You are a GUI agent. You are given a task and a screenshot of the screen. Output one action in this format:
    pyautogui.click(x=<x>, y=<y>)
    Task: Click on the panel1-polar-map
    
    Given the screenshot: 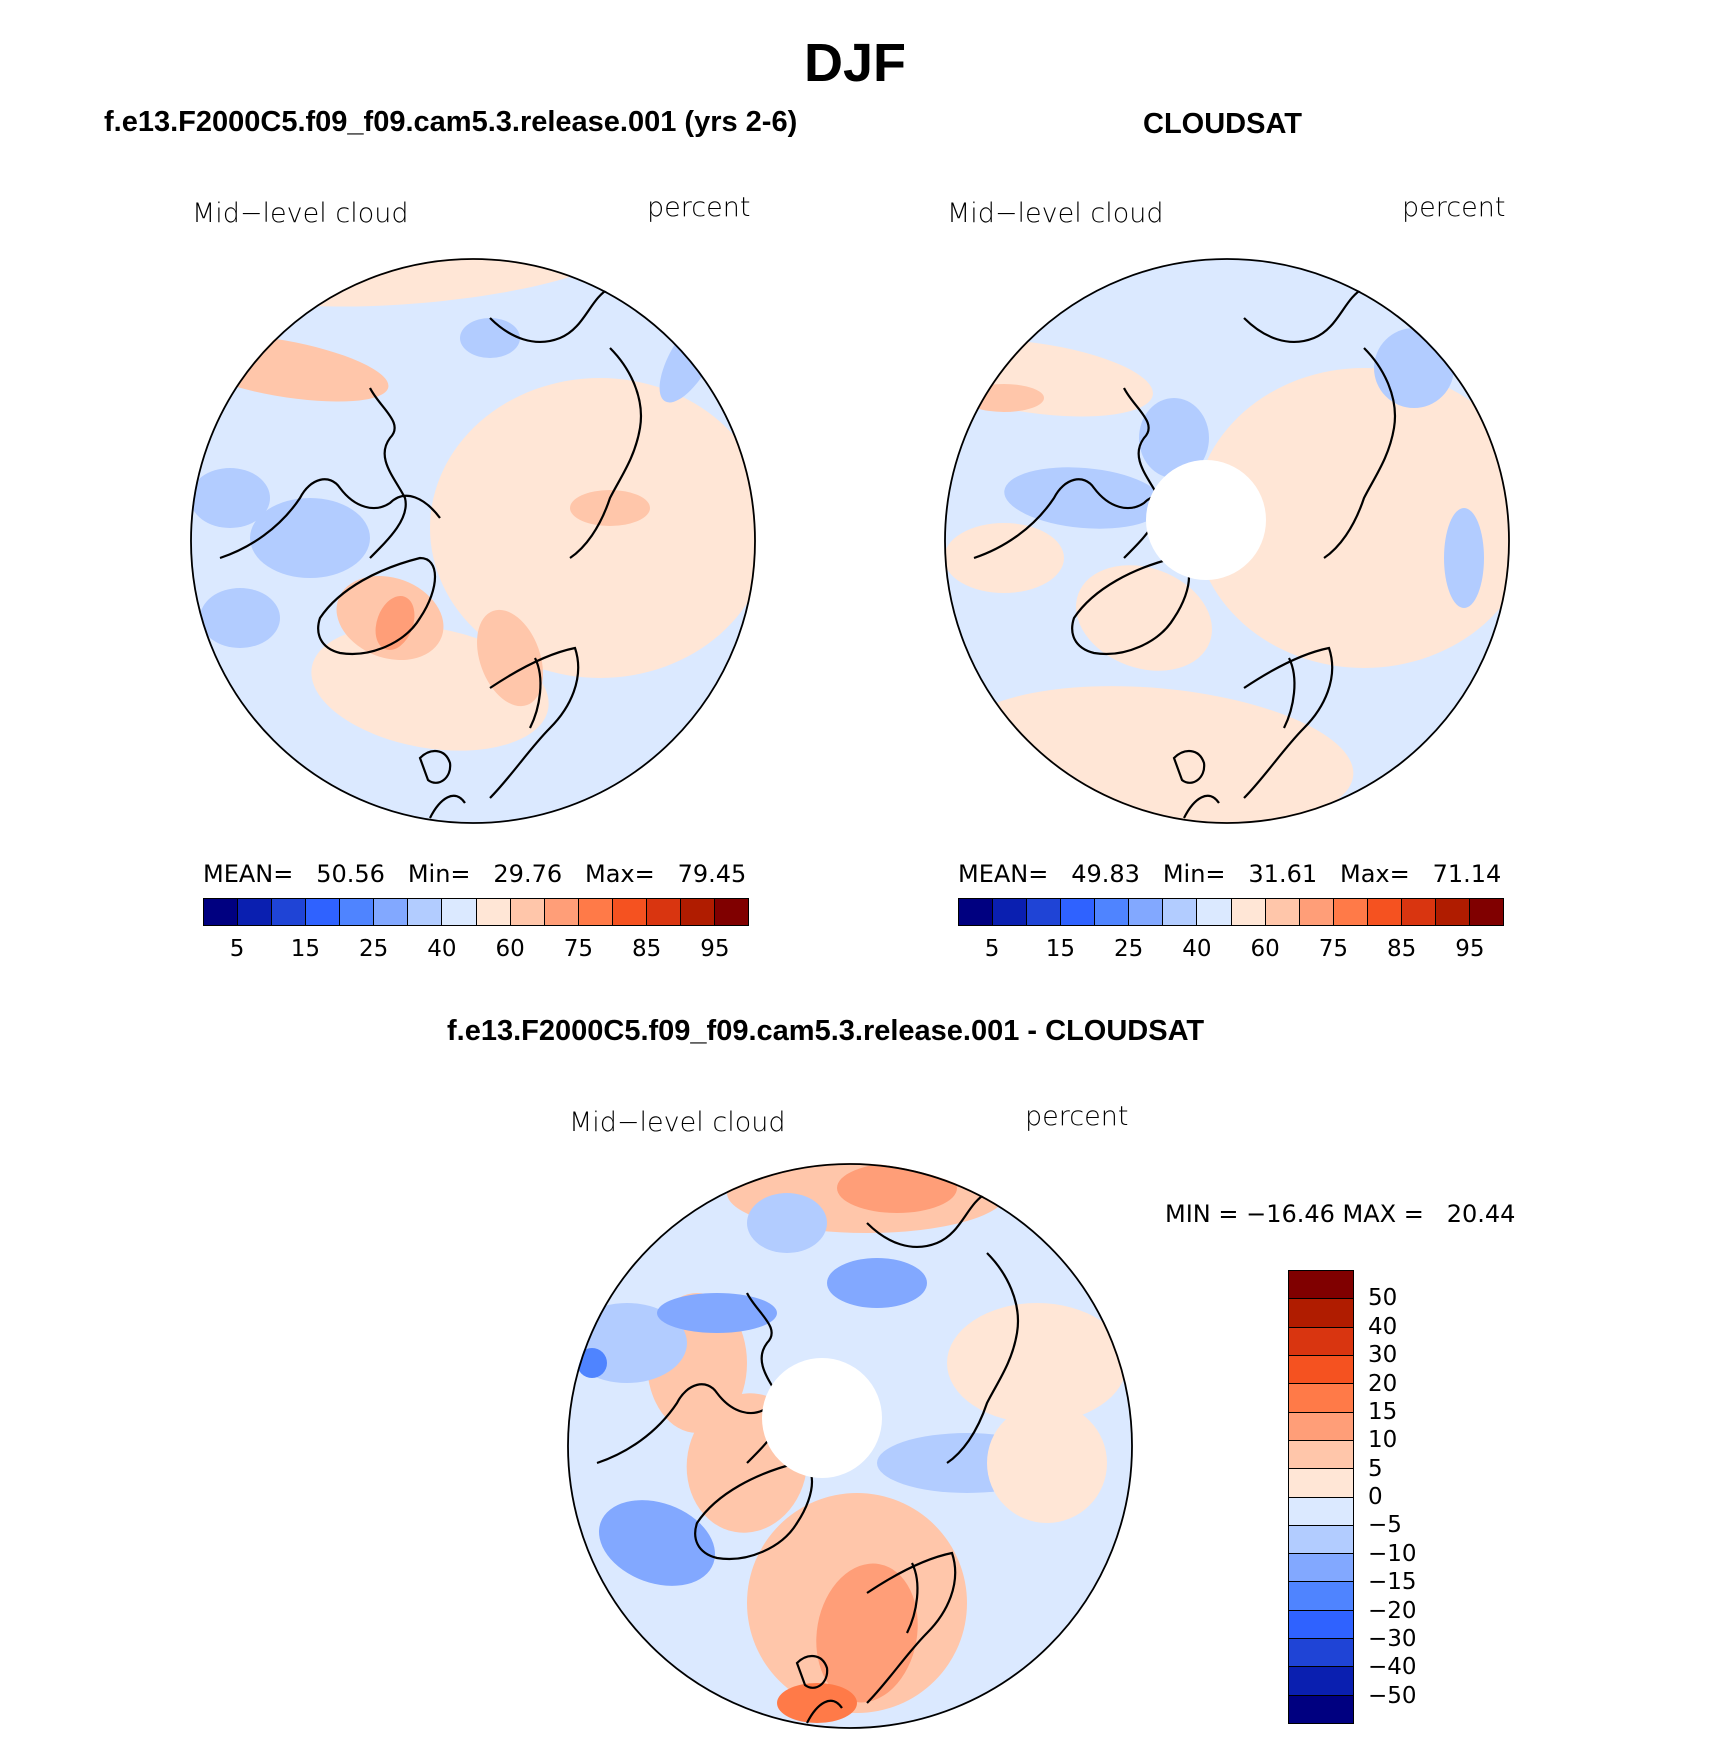 What is the action you would take?
    pyautogui.click(x=473, y=541)
    